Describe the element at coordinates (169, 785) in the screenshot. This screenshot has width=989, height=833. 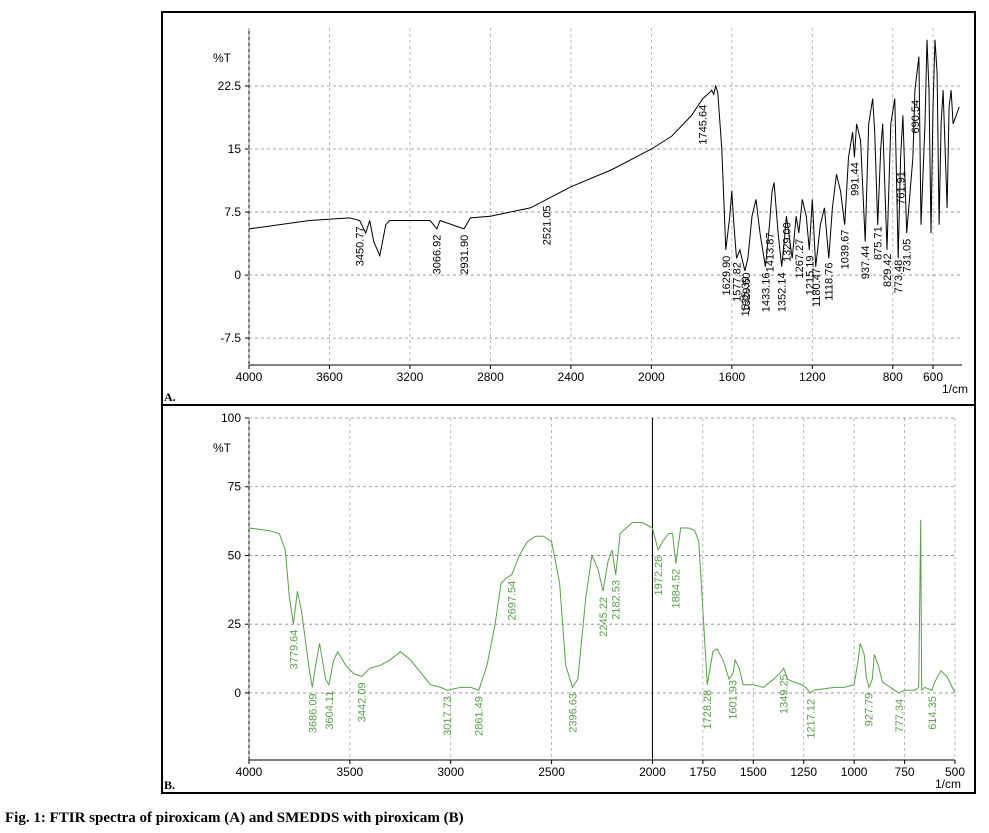
I see `panel-label: B.` at that location.